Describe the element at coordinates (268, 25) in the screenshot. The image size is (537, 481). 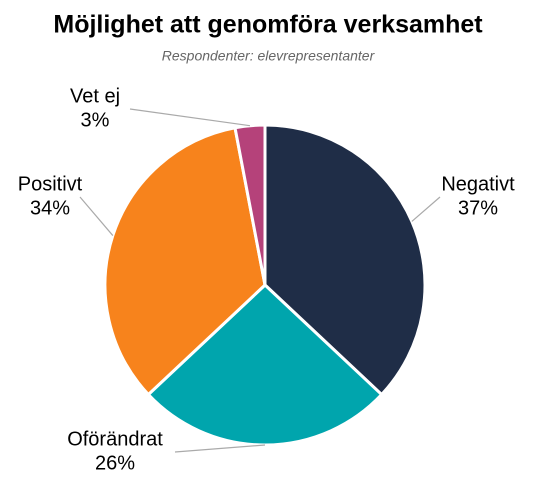
I see `chart-title: Möjlighet att genomföra verksamhet` at that location.